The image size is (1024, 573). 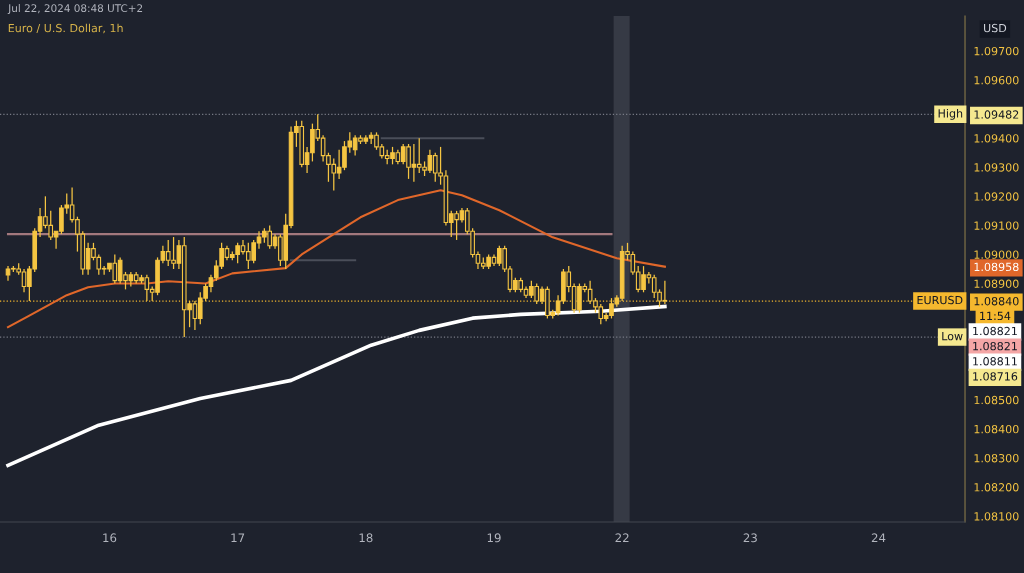 What do you see at coordinates (996, 80) in the screenshot?
I see `y-tick-label: 1.09600` at bounding box center [996, 80].